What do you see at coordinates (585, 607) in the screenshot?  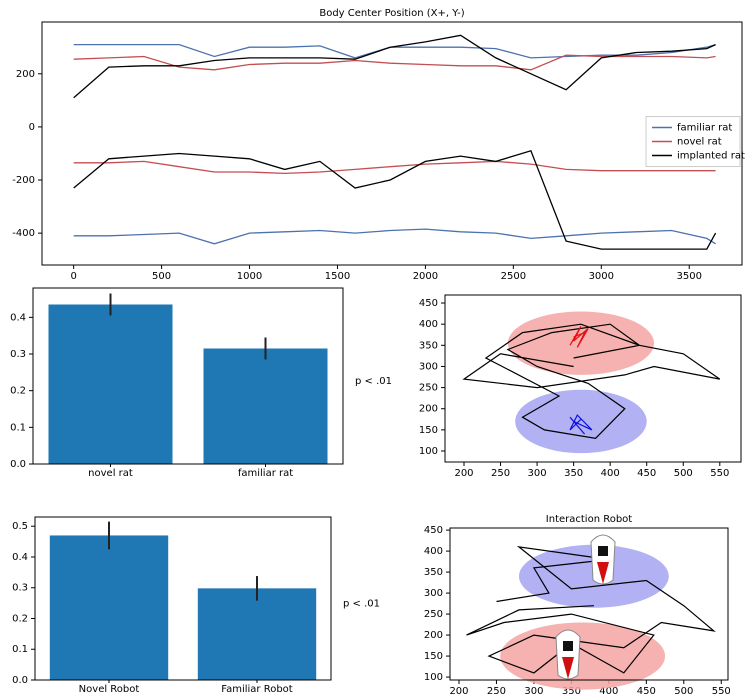 I see `robot-icons` at bounding box center [585, 607].